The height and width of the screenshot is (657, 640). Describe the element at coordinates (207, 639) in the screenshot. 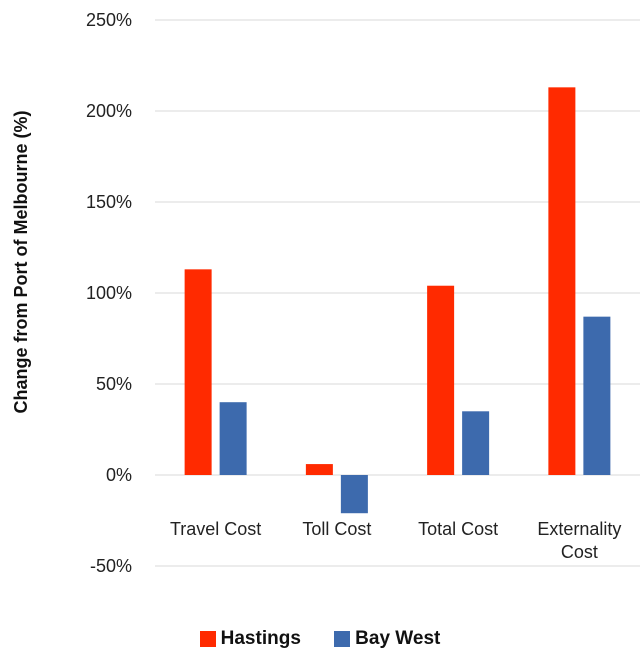

I see `legend-swatch-hastings` at that location.